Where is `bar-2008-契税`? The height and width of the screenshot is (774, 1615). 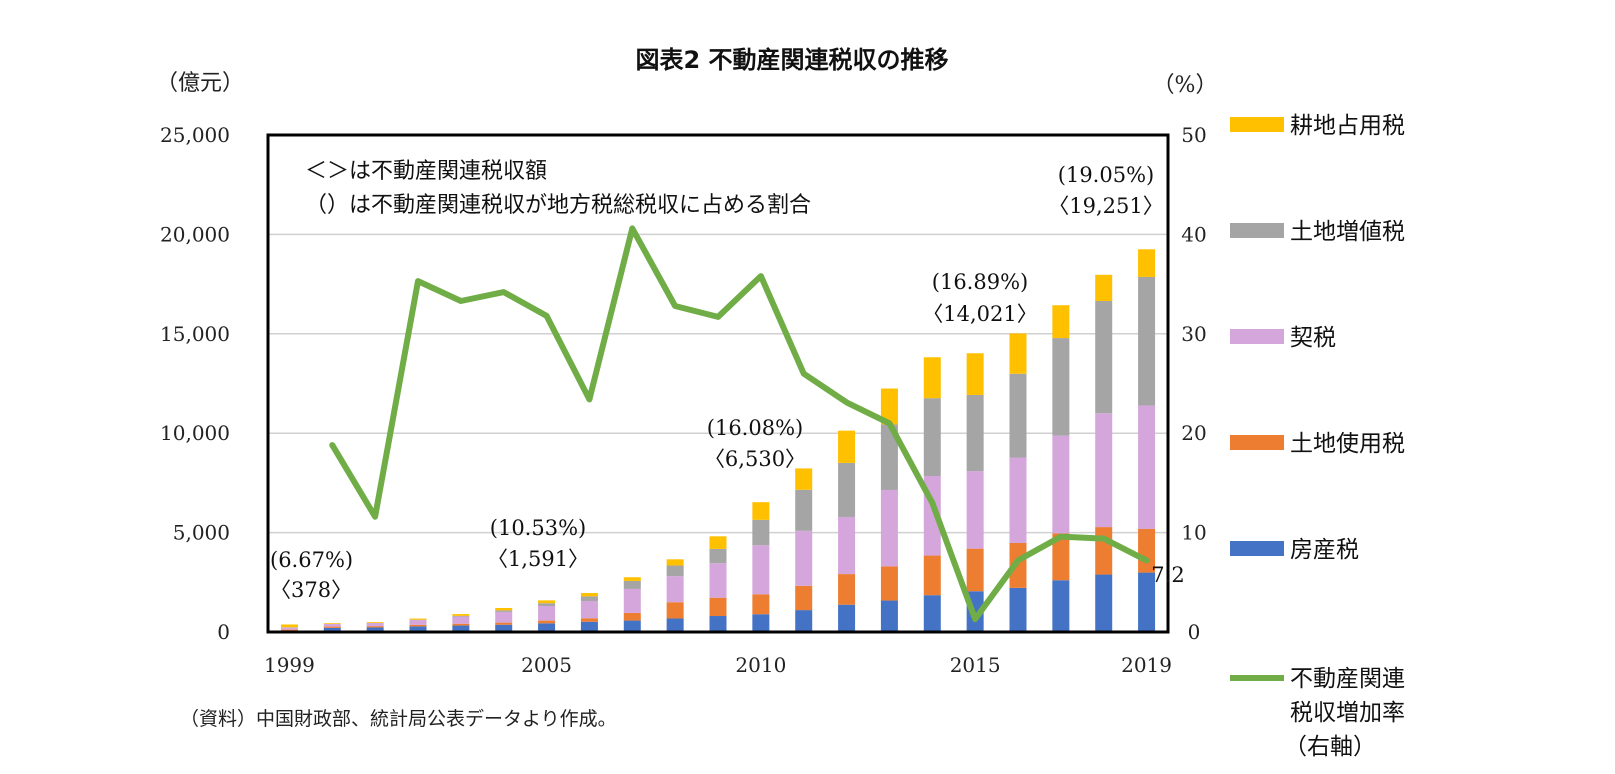
bar-2008-契税 is located at coordinates (675, 589).